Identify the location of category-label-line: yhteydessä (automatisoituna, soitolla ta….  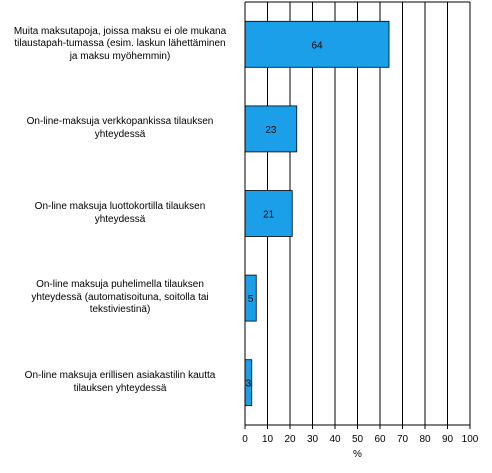
(120, 297).